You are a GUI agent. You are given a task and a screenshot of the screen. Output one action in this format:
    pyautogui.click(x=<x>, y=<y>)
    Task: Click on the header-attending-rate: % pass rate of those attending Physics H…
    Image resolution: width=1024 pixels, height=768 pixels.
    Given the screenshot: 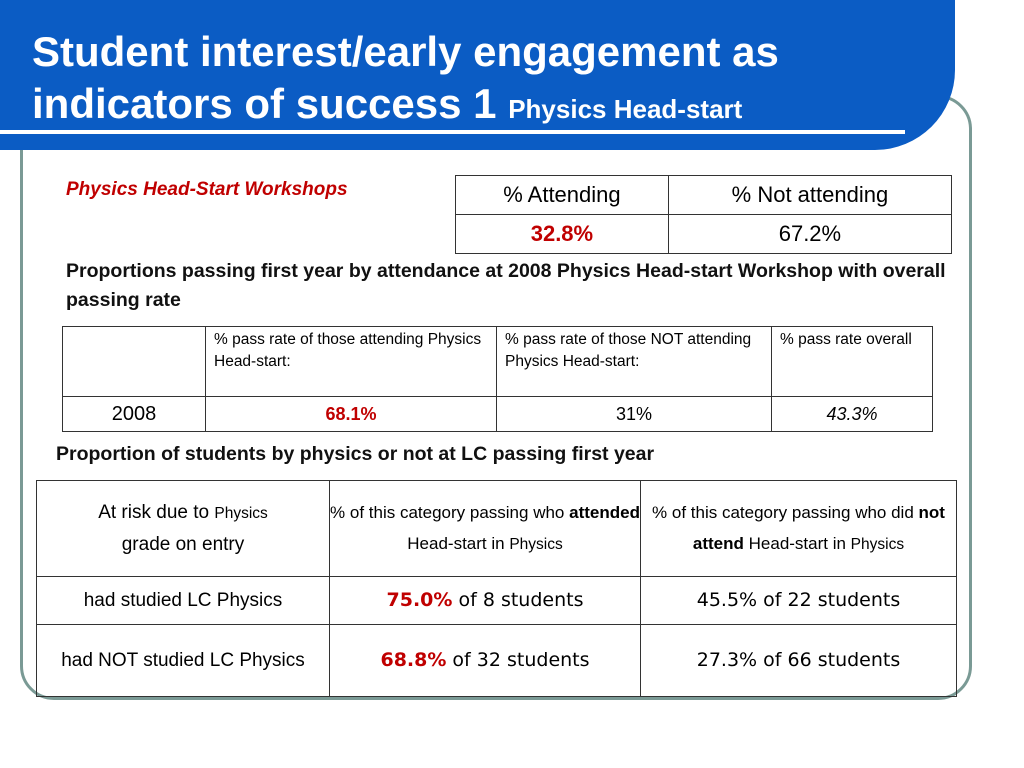 What is the action you would take?
    pyautogui.click(x=351, y=361)
    